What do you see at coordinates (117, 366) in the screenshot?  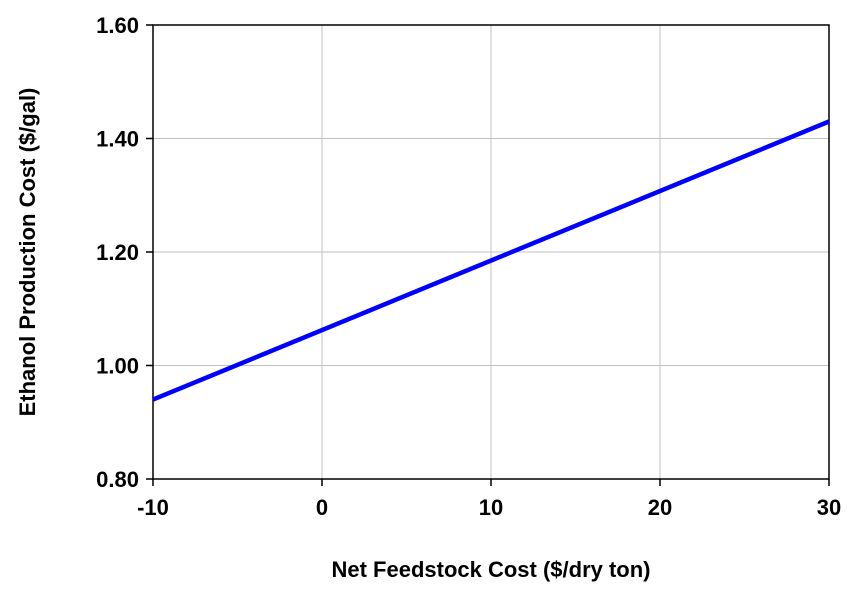 I see `y-tick-label: 1.00` at bounding box center [117, 366].